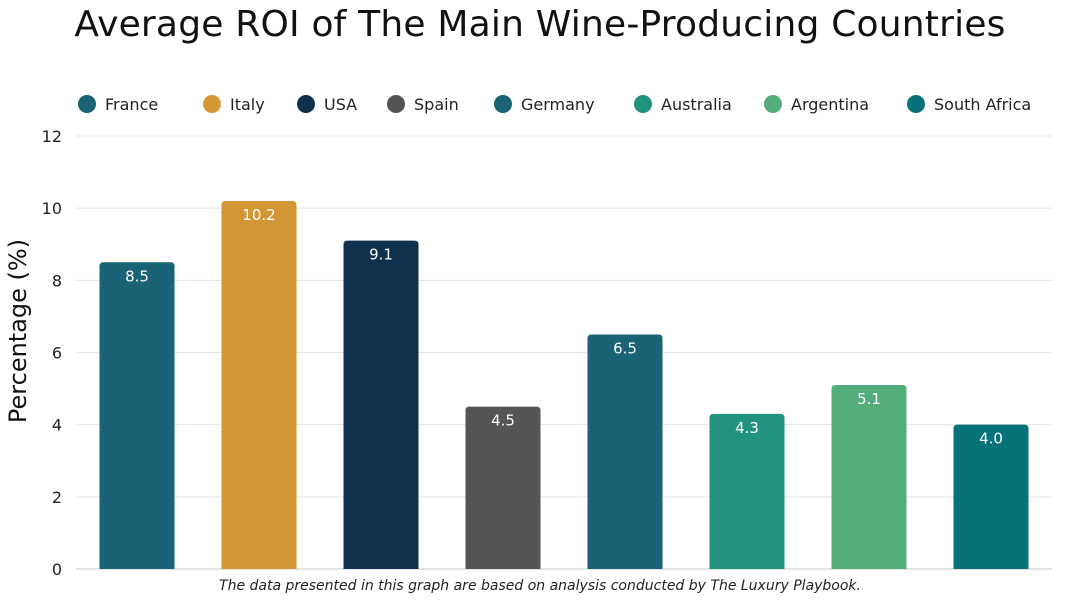  What do you see at coordinates (258, 215) in the screenshot?
I see `data-label: 10.2` at bounding box center [258, 215].